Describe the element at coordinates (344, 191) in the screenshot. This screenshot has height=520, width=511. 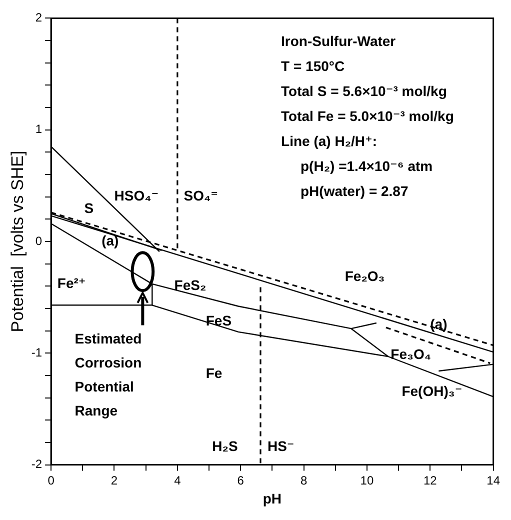
I see `annotation: pH(water) = 2.87` at that location.